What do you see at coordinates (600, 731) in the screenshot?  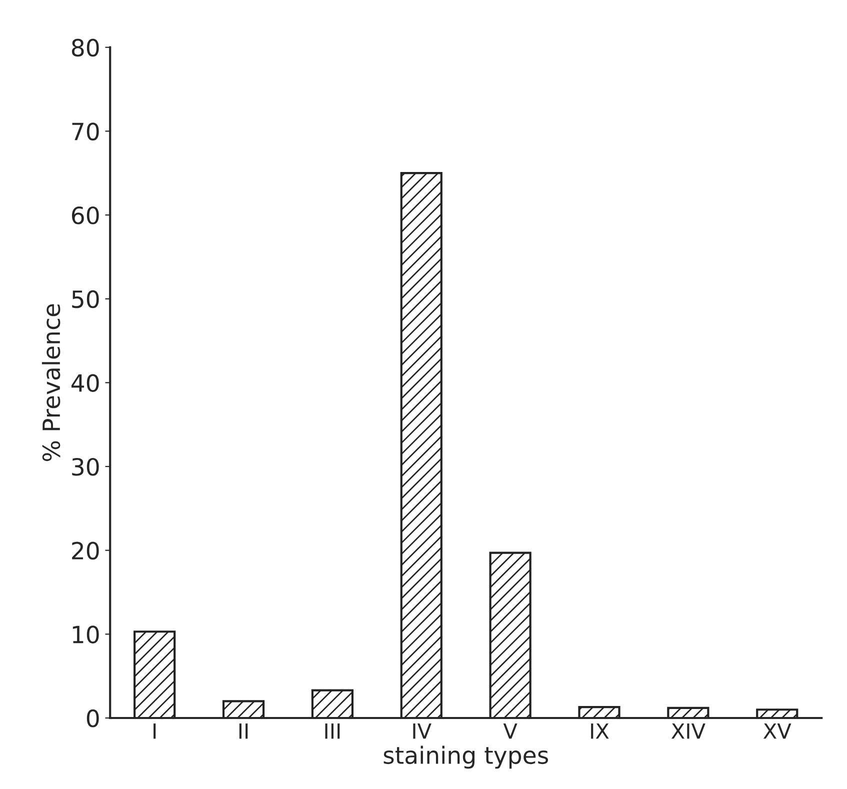 I see `x-tick-label: IX` at bounding box center [600, 731].